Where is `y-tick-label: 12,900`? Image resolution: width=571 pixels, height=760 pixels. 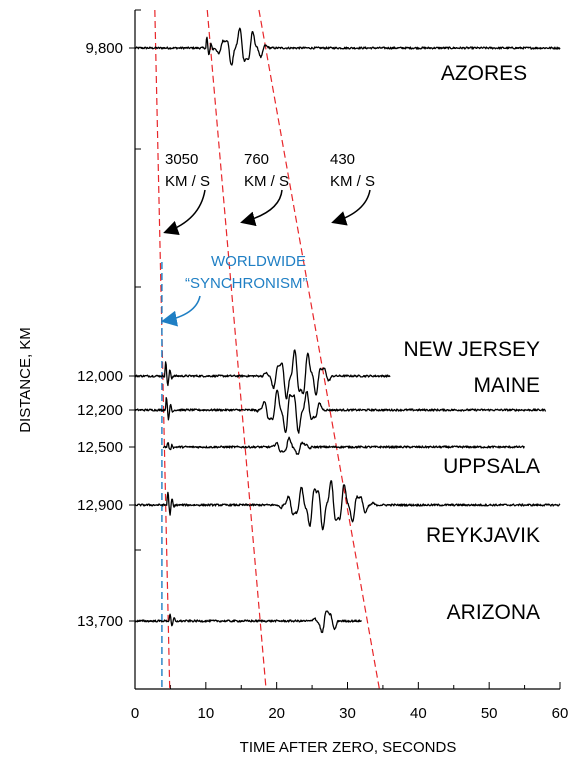
y-tick-label: 12,900 is located at coordinates (100, 505).